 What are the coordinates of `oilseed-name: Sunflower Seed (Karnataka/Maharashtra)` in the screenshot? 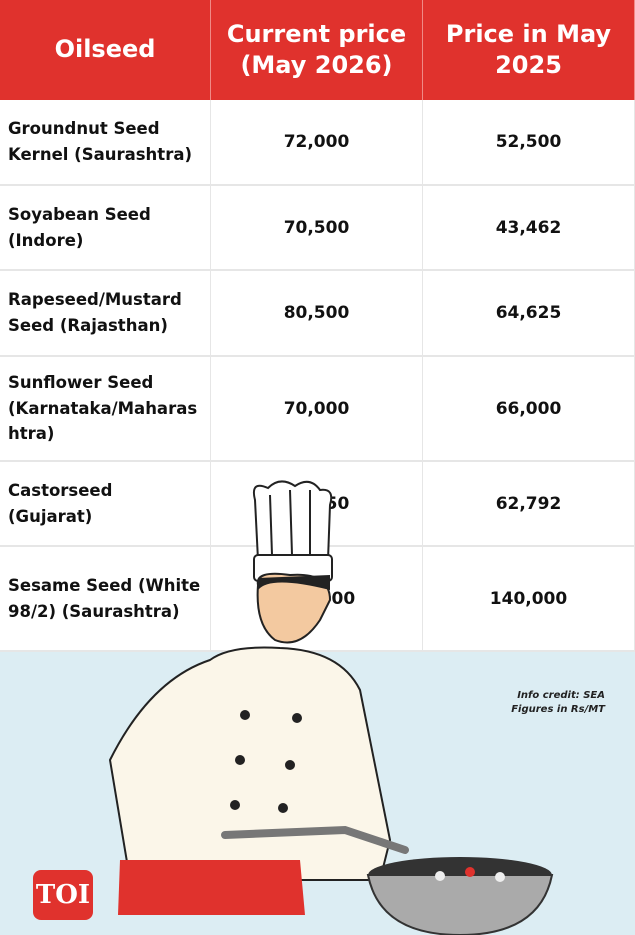 It's located at (105, 409).